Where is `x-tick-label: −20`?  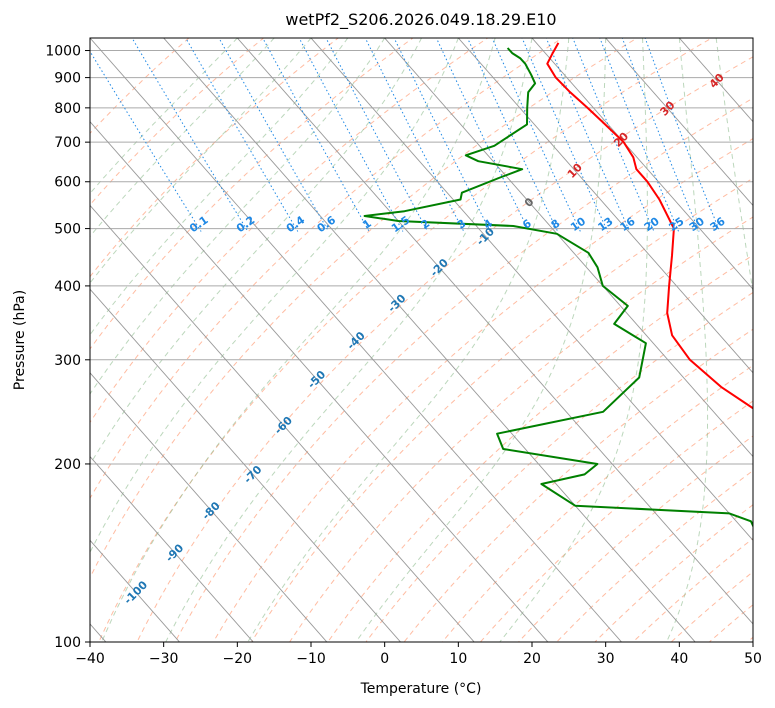
x-tick-label: −20 is located at coordinates (238, 659).